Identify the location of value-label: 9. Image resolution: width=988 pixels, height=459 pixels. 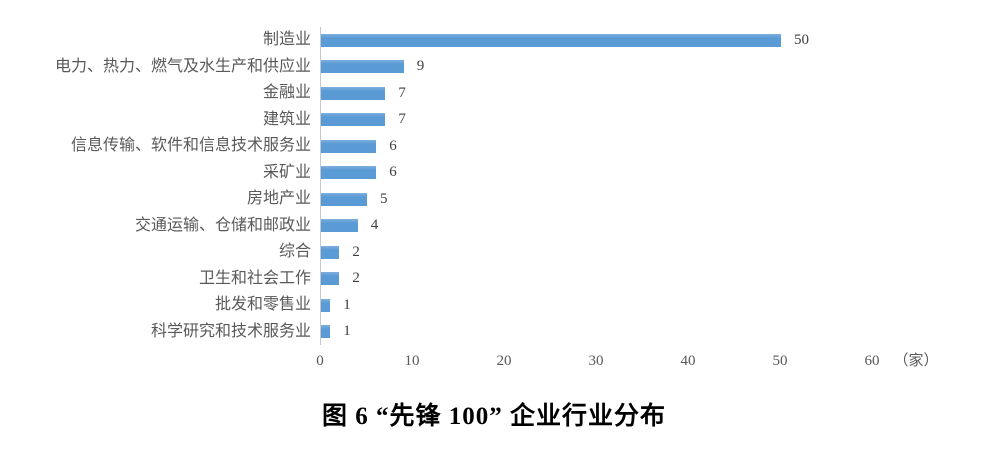
(420, 66).